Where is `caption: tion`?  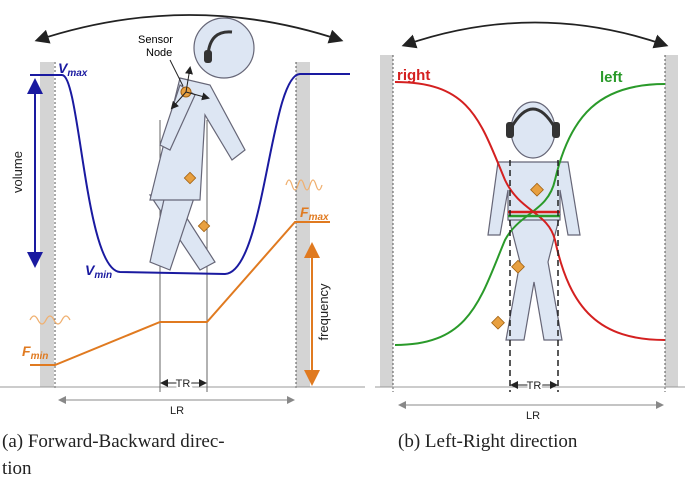 caption: tion is located at coordinates (17, 468).